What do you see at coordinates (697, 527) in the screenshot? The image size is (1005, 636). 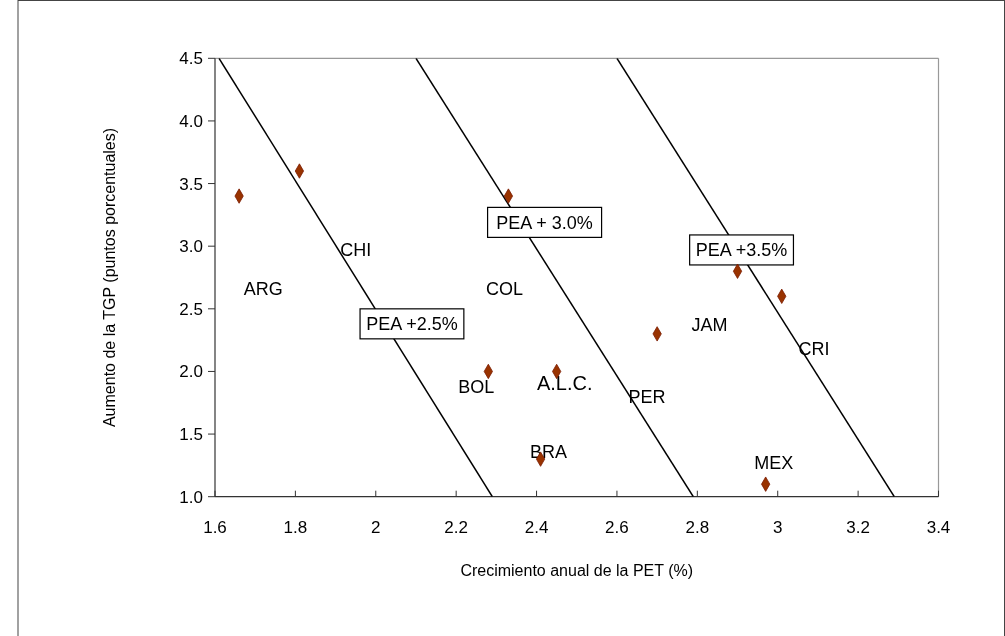 I see `x-tick-label: 2.8` at bounding box center [697, 527].